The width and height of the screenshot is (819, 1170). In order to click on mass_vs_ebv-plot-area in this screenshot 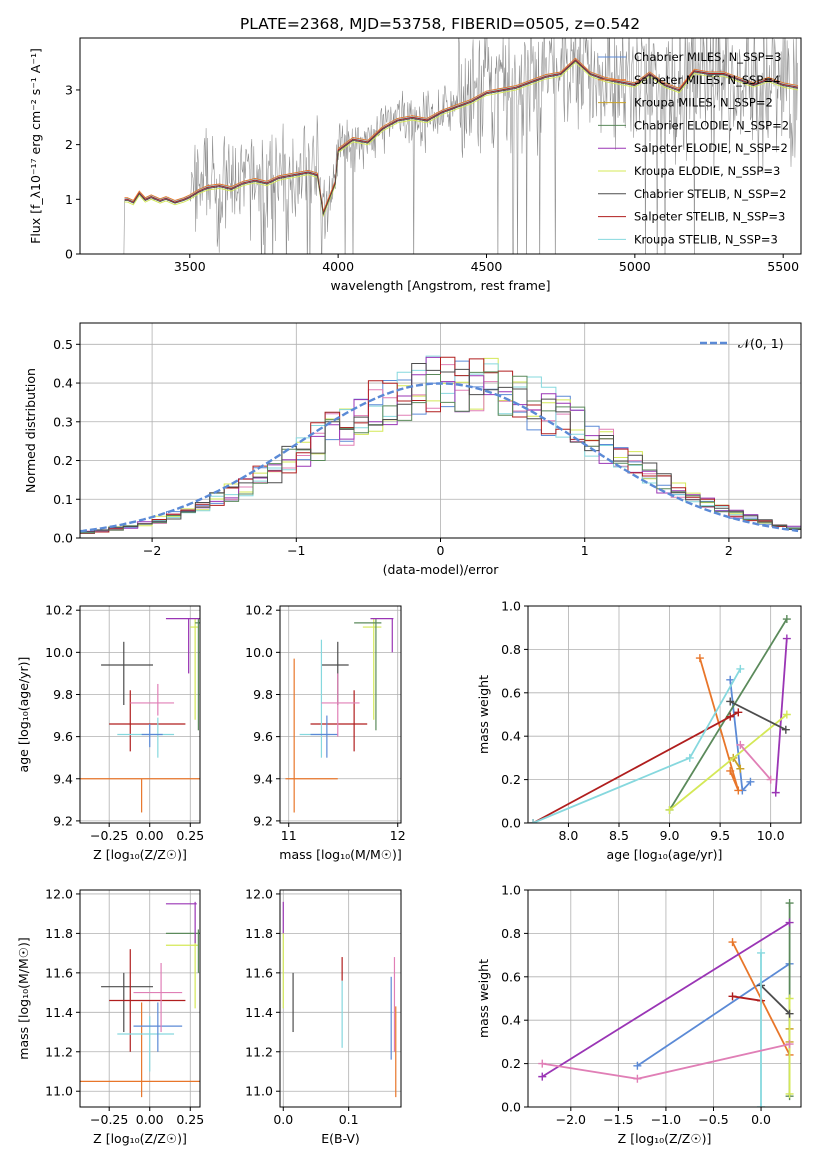, I will do `click(339, 999)`.